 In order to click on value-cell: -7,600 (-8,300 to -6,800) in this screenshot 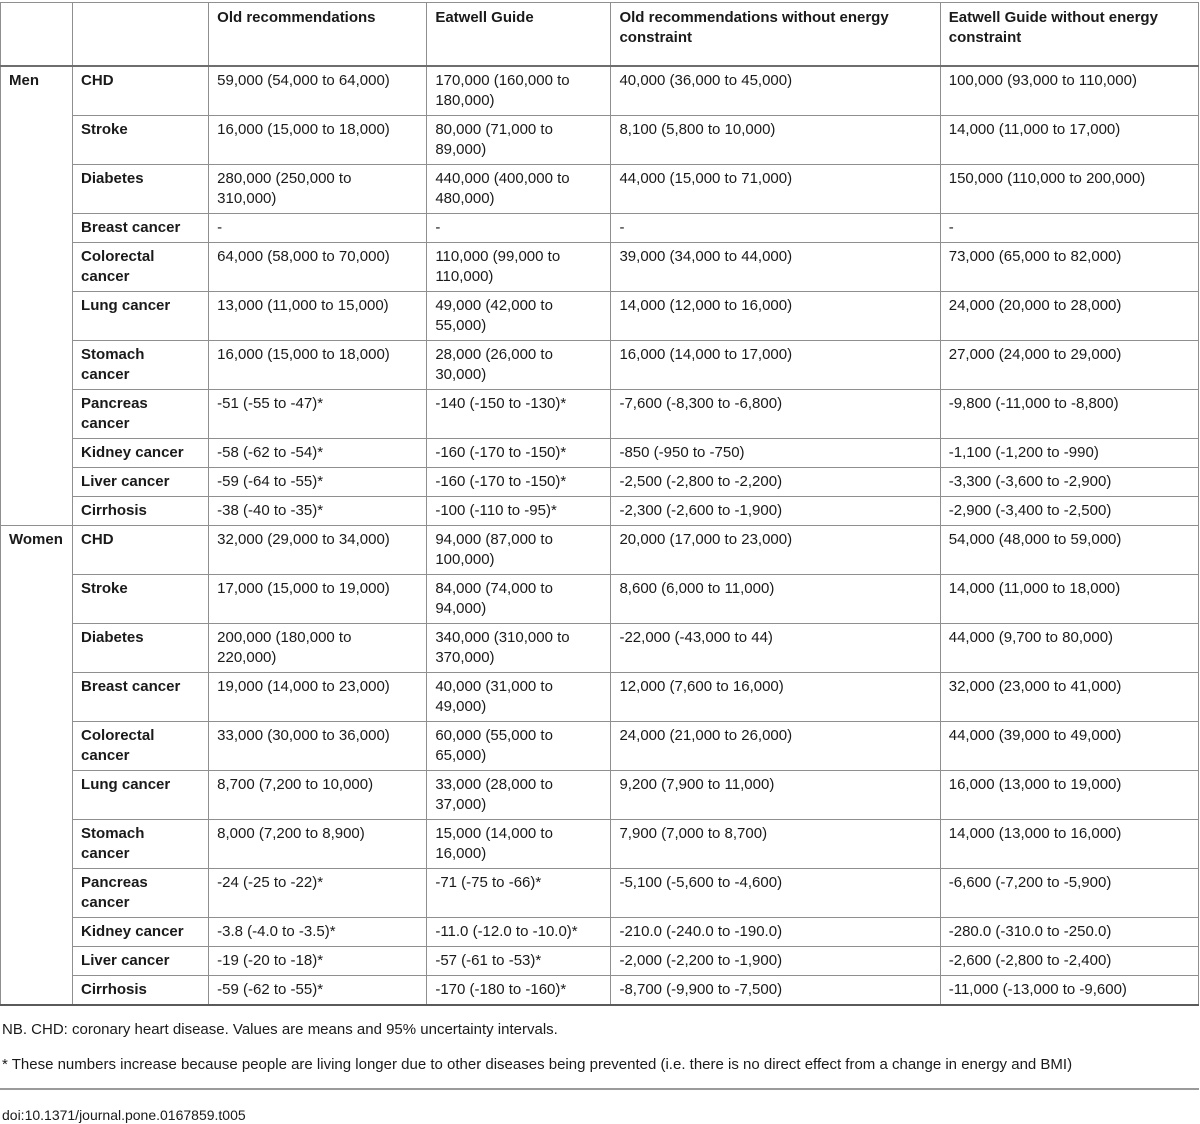, I will do `click(775, 414)`.